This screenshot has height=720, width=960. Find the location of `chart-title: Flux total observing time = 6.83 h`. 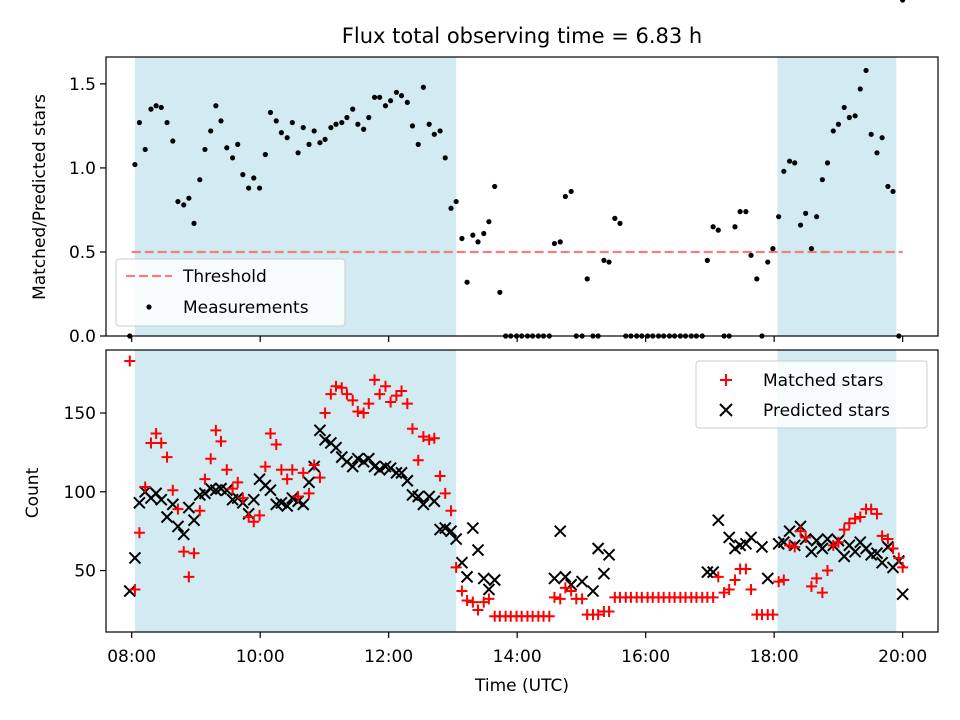

chart-title: Flux total observing time = 6.83 h is located at coordinates (522, 36).